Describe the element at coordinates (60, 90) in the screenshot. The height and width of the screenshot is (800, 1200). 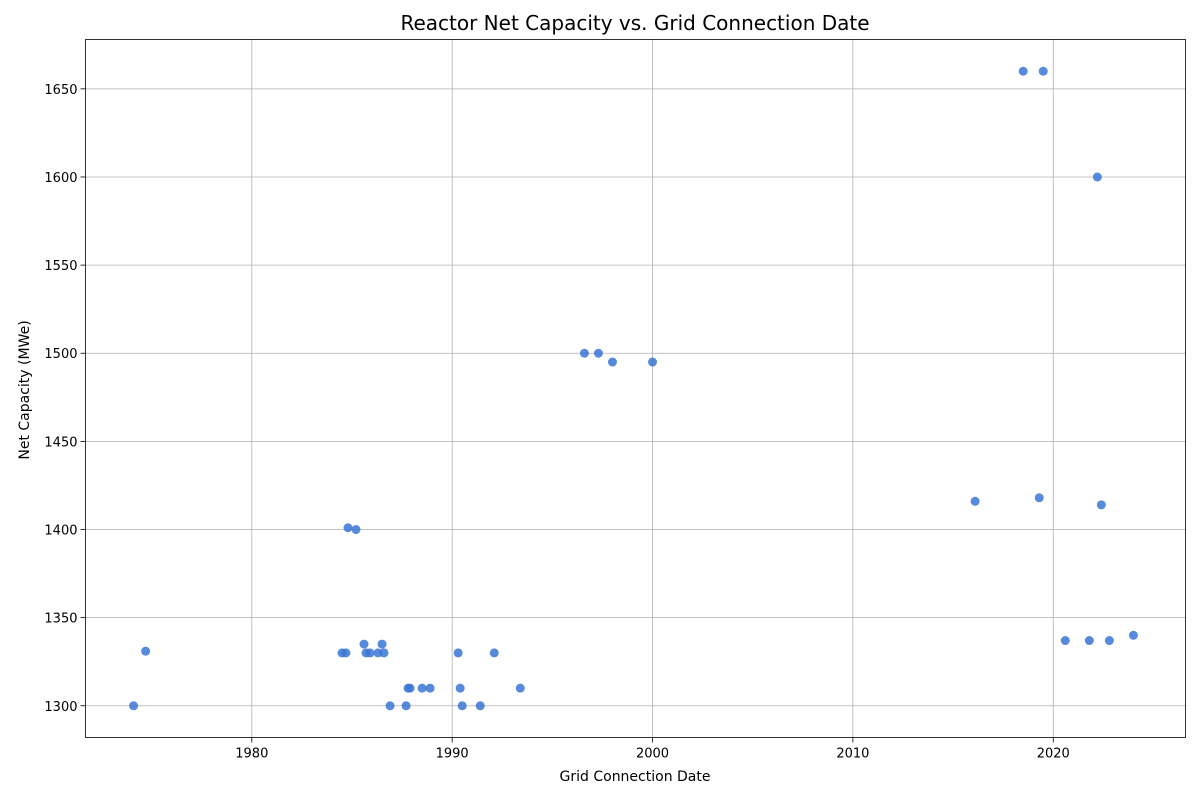
I see `y-tick-label: 1650` at that location.